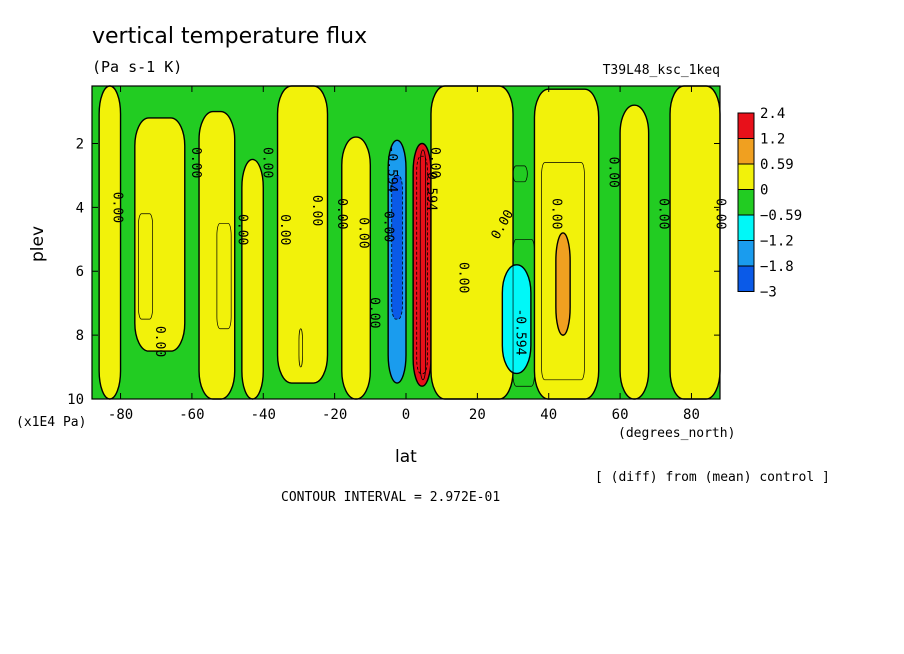  What do you see at coordinates (391, 169) in the screenshot?
I see `contour-label-17: -0.594` at bounding box center [391, 169].